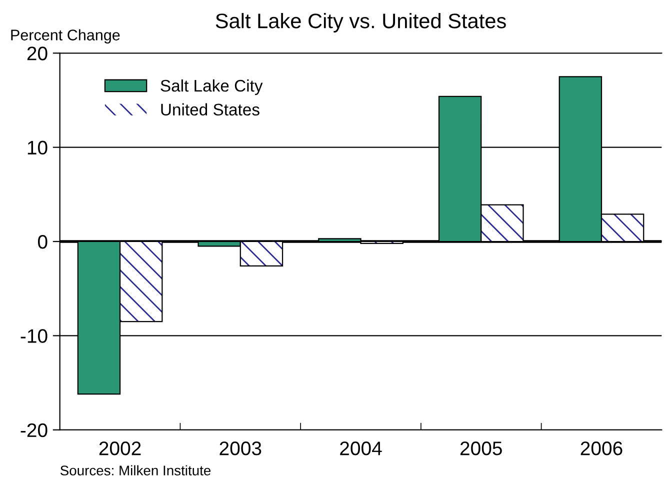  I want to click on y-tick-label: -20, so click(34, 430).